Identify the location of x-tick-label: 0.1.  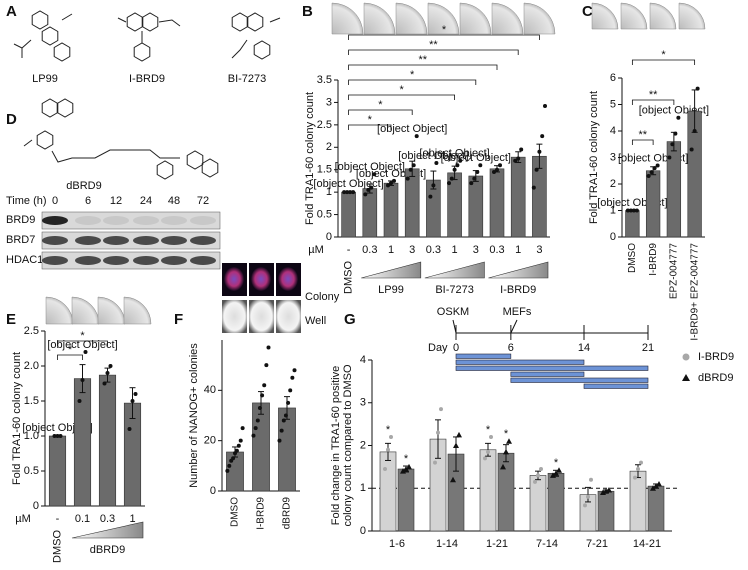
(82, 519).